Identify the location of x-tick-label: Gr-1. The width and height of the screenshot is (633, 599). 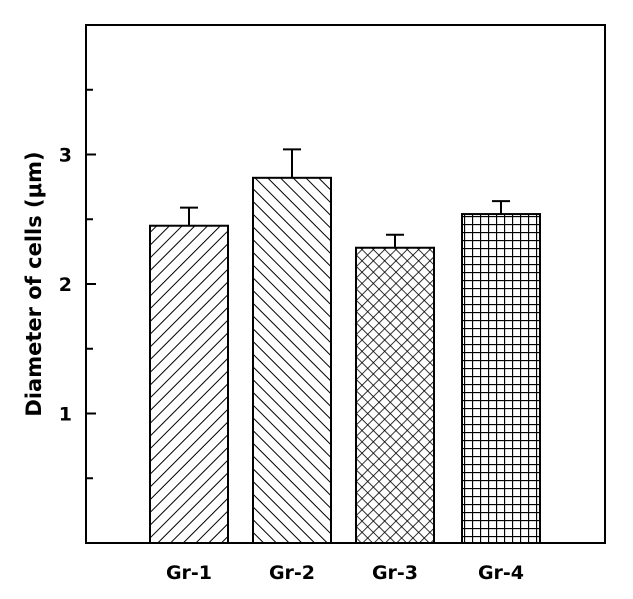
(189, 573).